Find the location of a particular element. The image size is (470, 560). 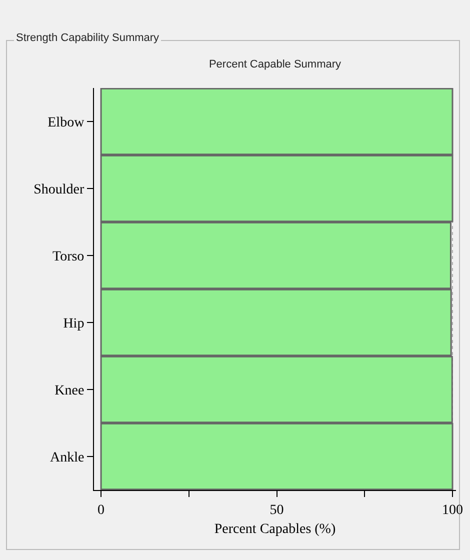

chart-title: Strength Capability Summary is located at coordinates (88, 38).